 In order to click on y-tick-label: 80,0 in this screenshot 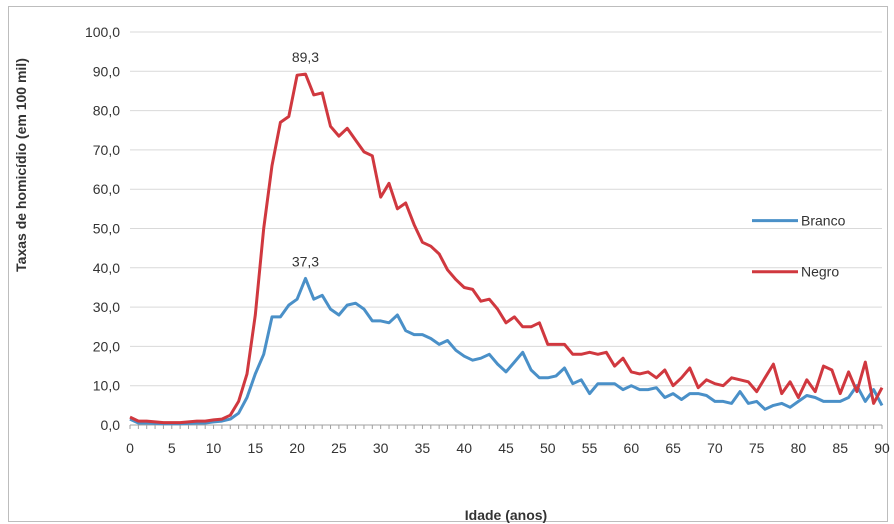, I will do `click(106, 111)`.